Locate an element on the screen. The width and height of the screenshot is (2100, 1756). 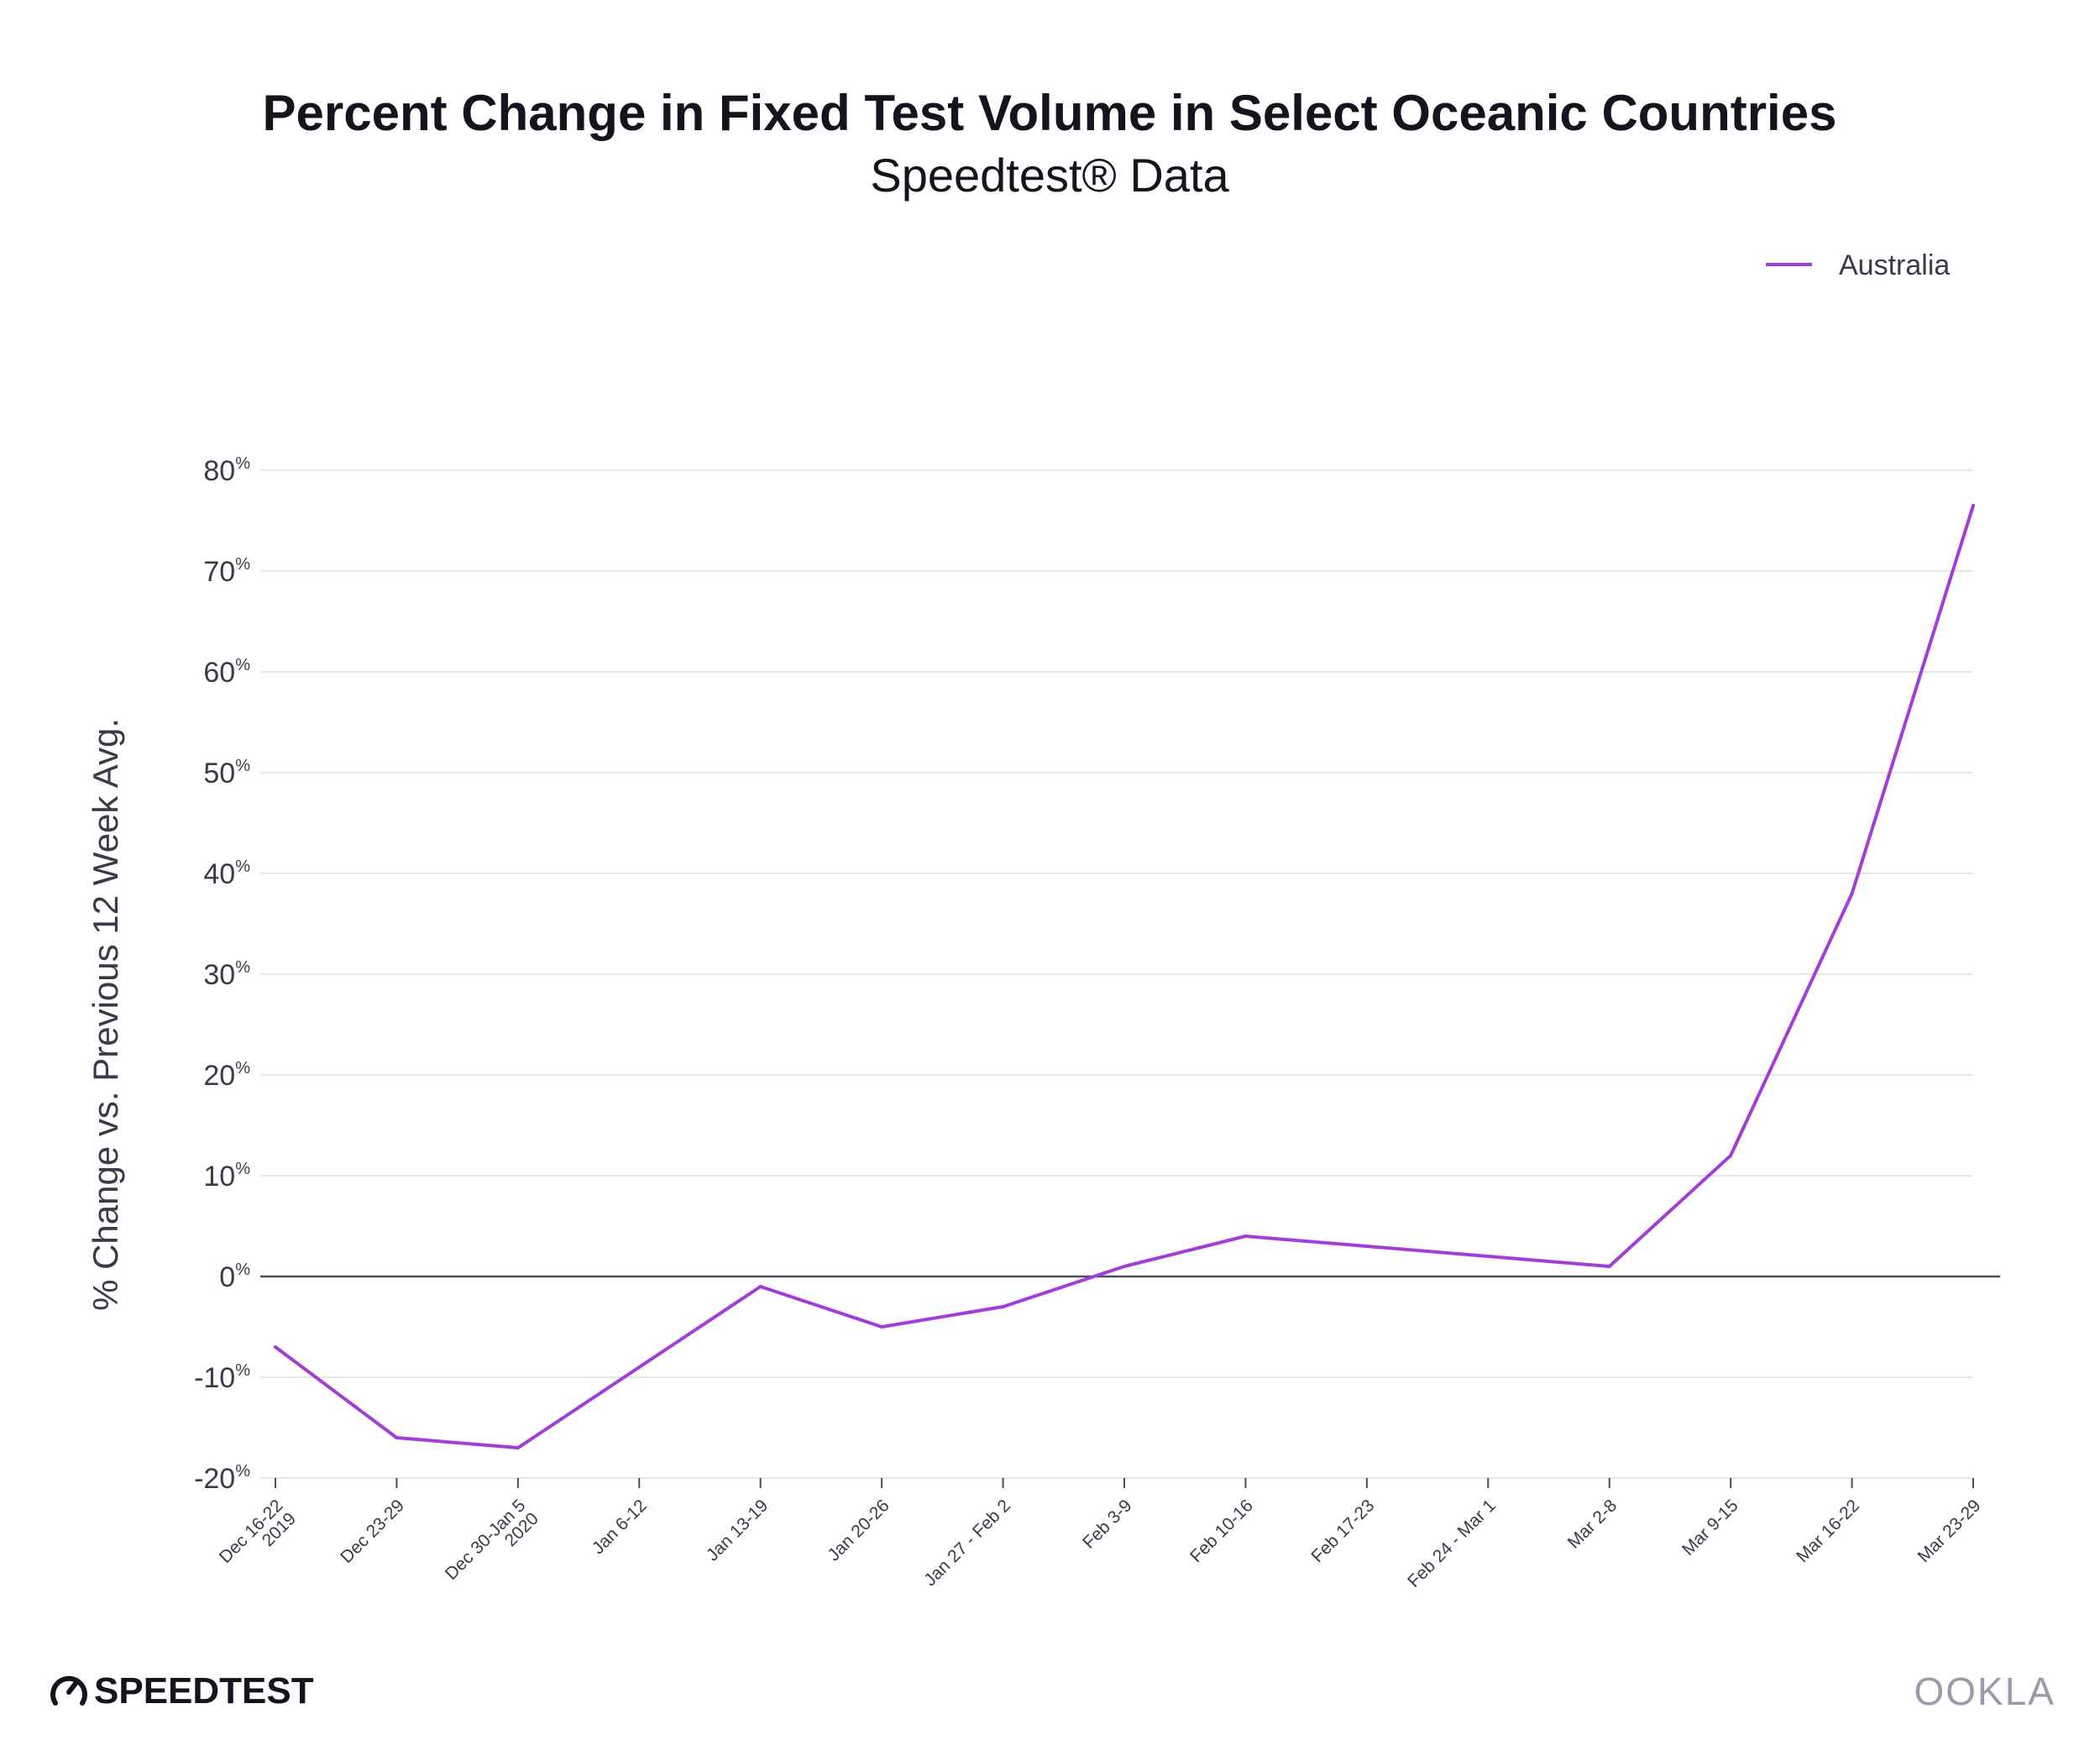
speedtest-logo: SPEEDTEST is located at coordinates (182, 1691).